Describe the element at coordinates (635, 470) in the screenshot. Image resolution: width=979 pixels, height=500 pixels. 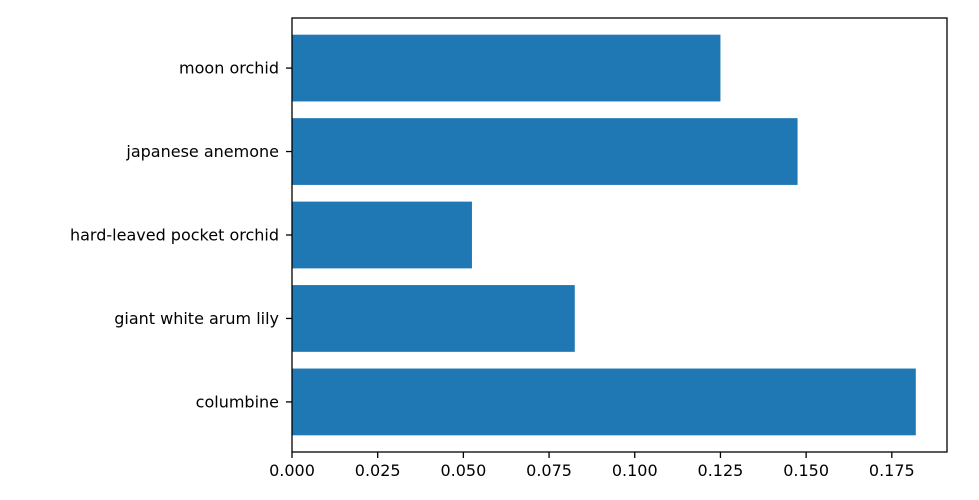
I see `x-tick-label: 0.100` at that location.